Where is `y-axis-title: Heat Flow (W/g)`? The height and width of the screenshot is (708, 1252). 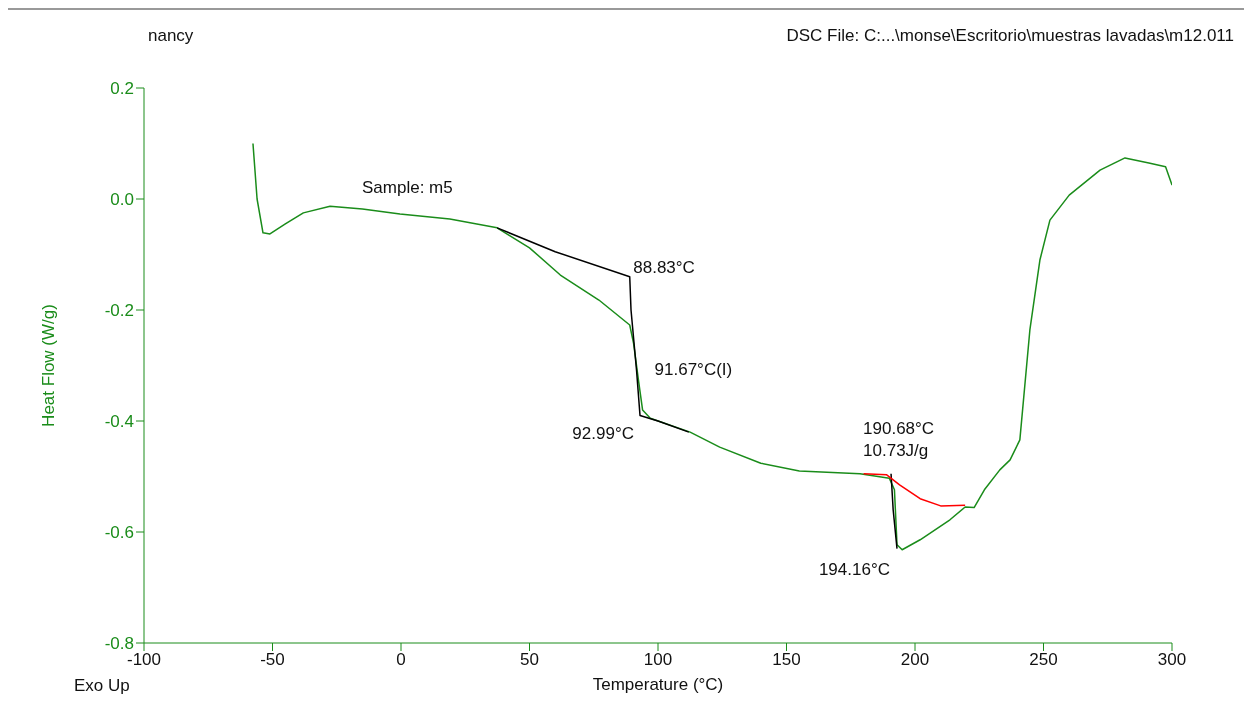 y-axis-title: Heat Flow (W/g) is located at coordinates (49, 365).